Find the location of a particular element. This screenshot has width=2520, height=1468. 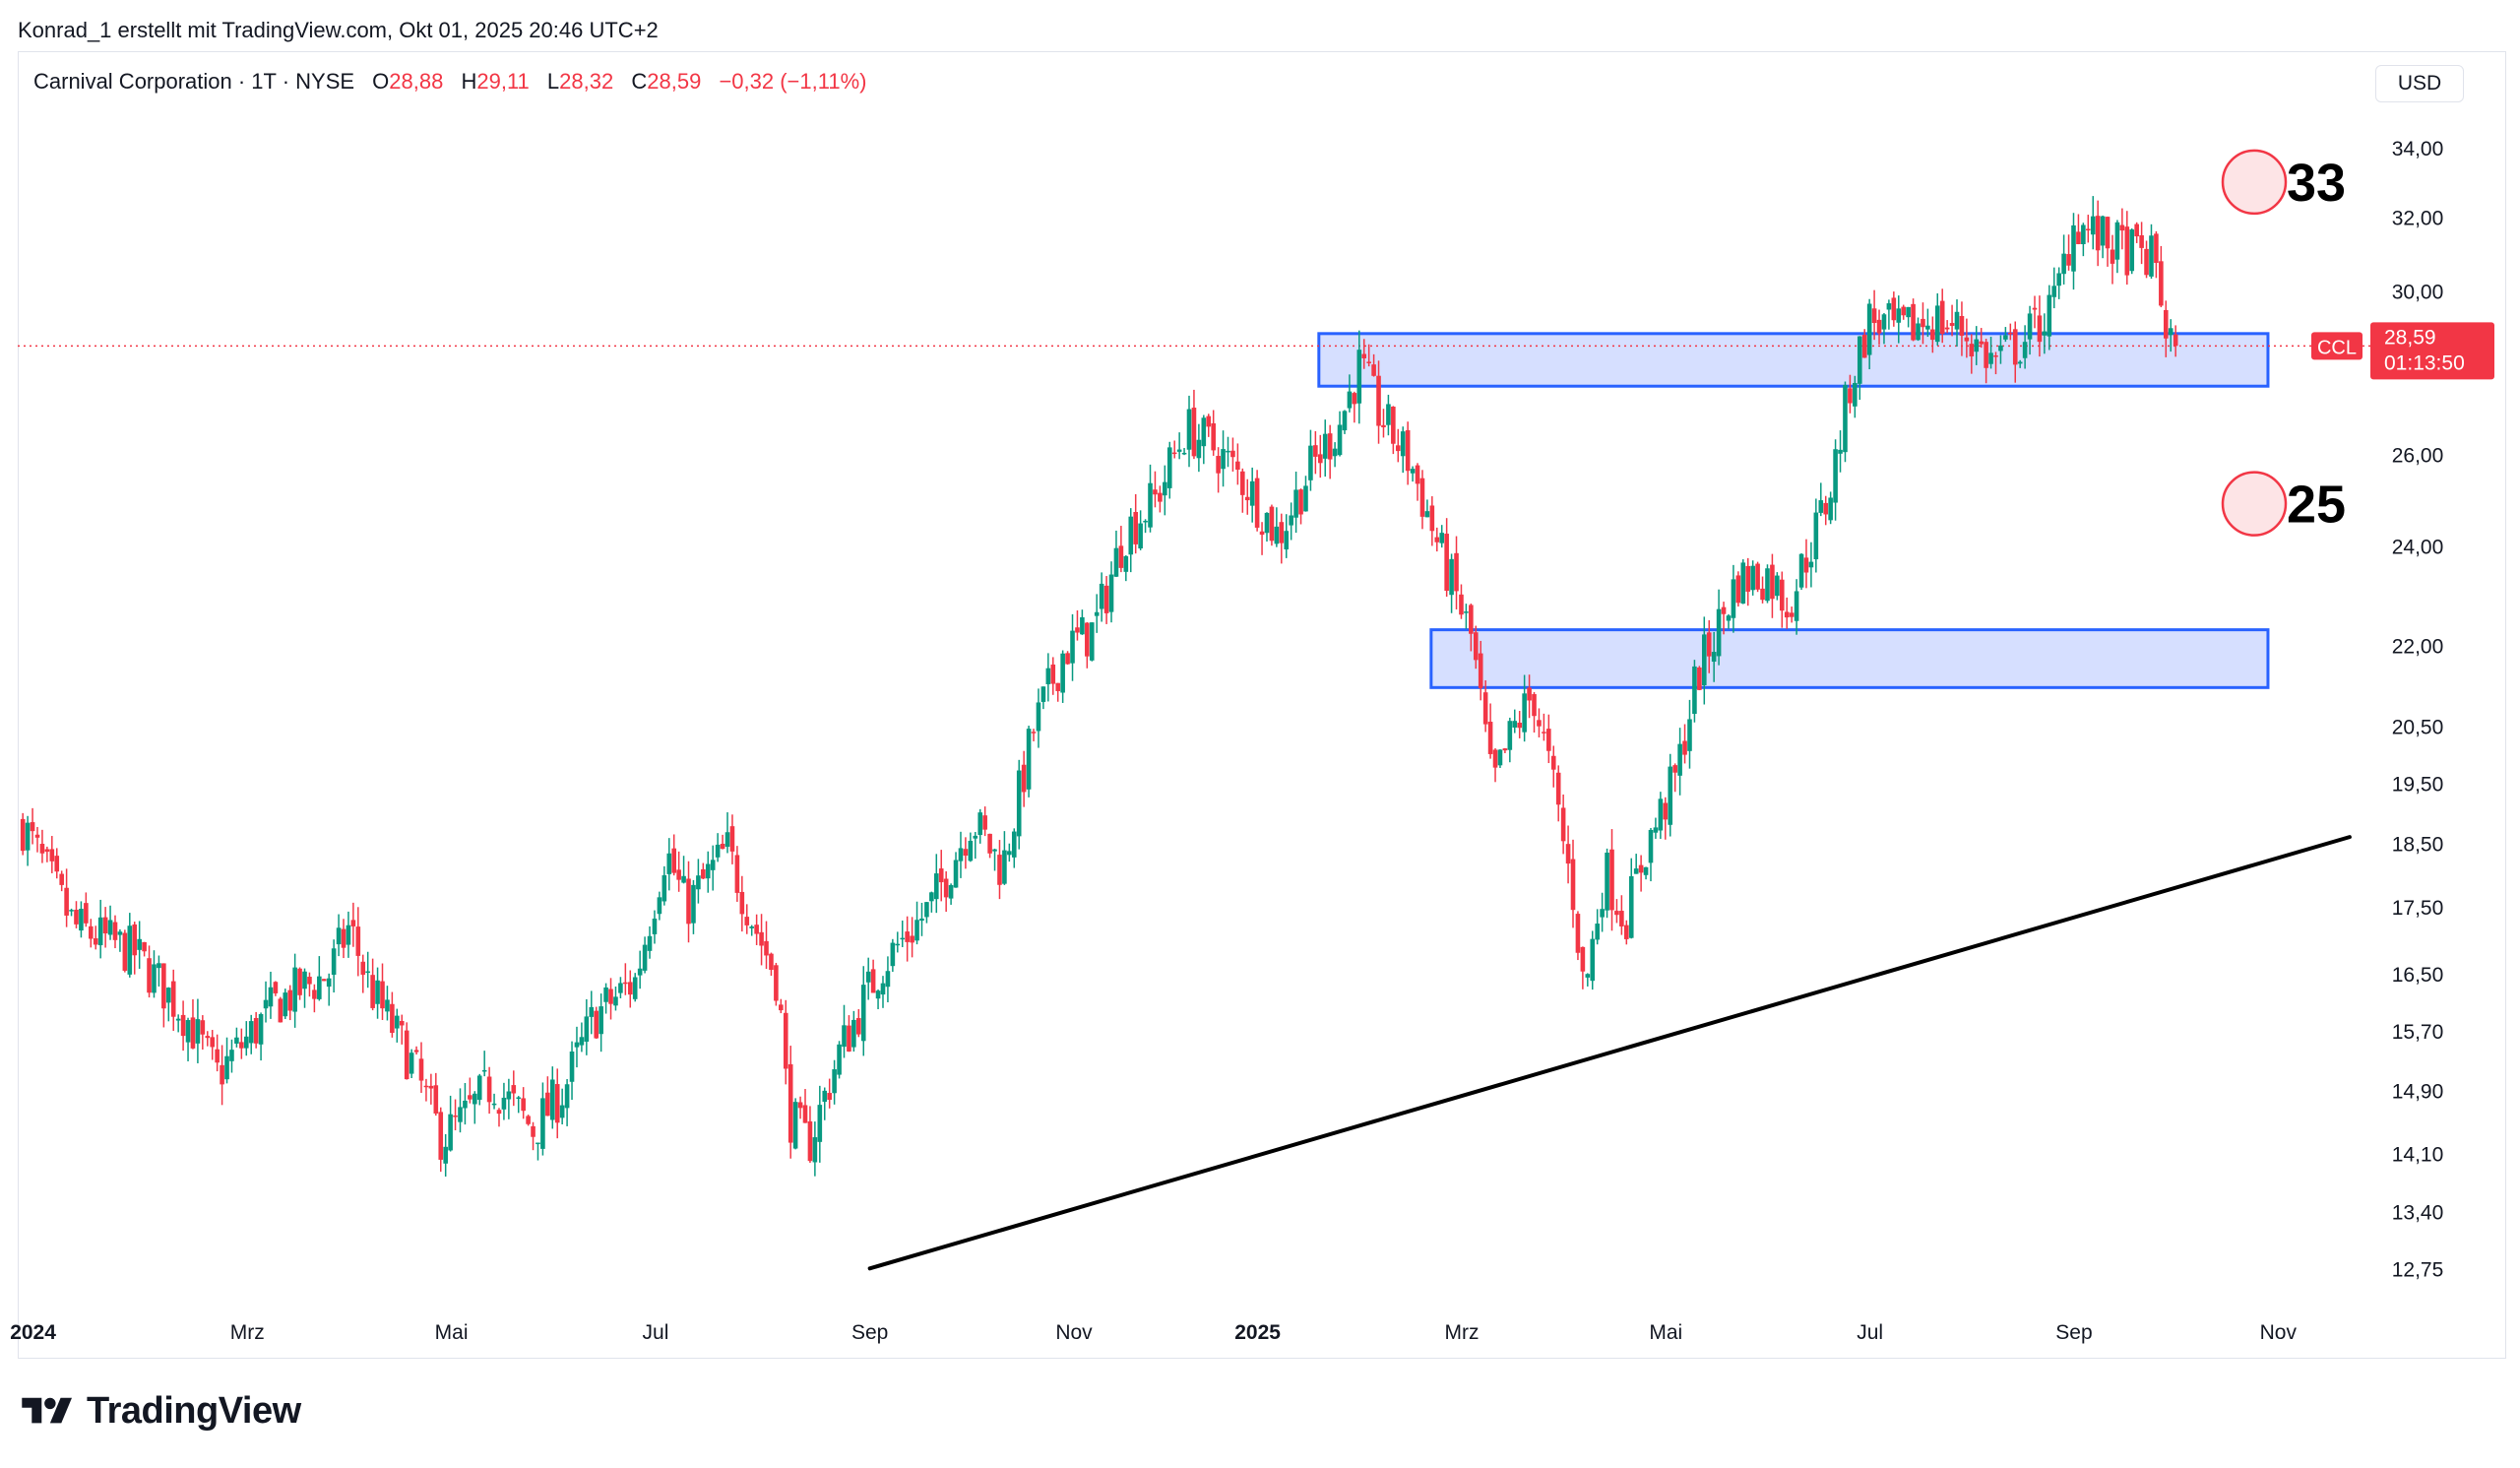

y-tick-label: 32,00 is located at coordinates (2418, 219).